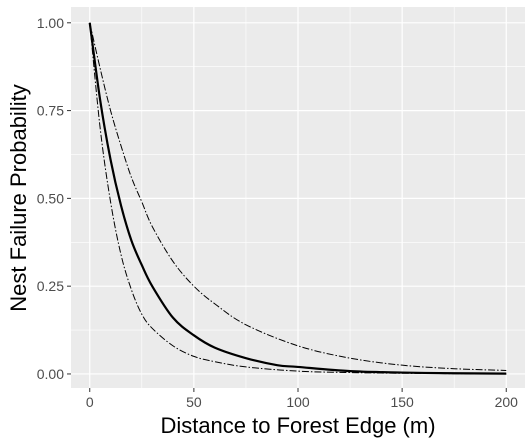  Describe the element at coordinates (50, 374) in the screenshot. I see `y-tick-label: 0.00` at that location.